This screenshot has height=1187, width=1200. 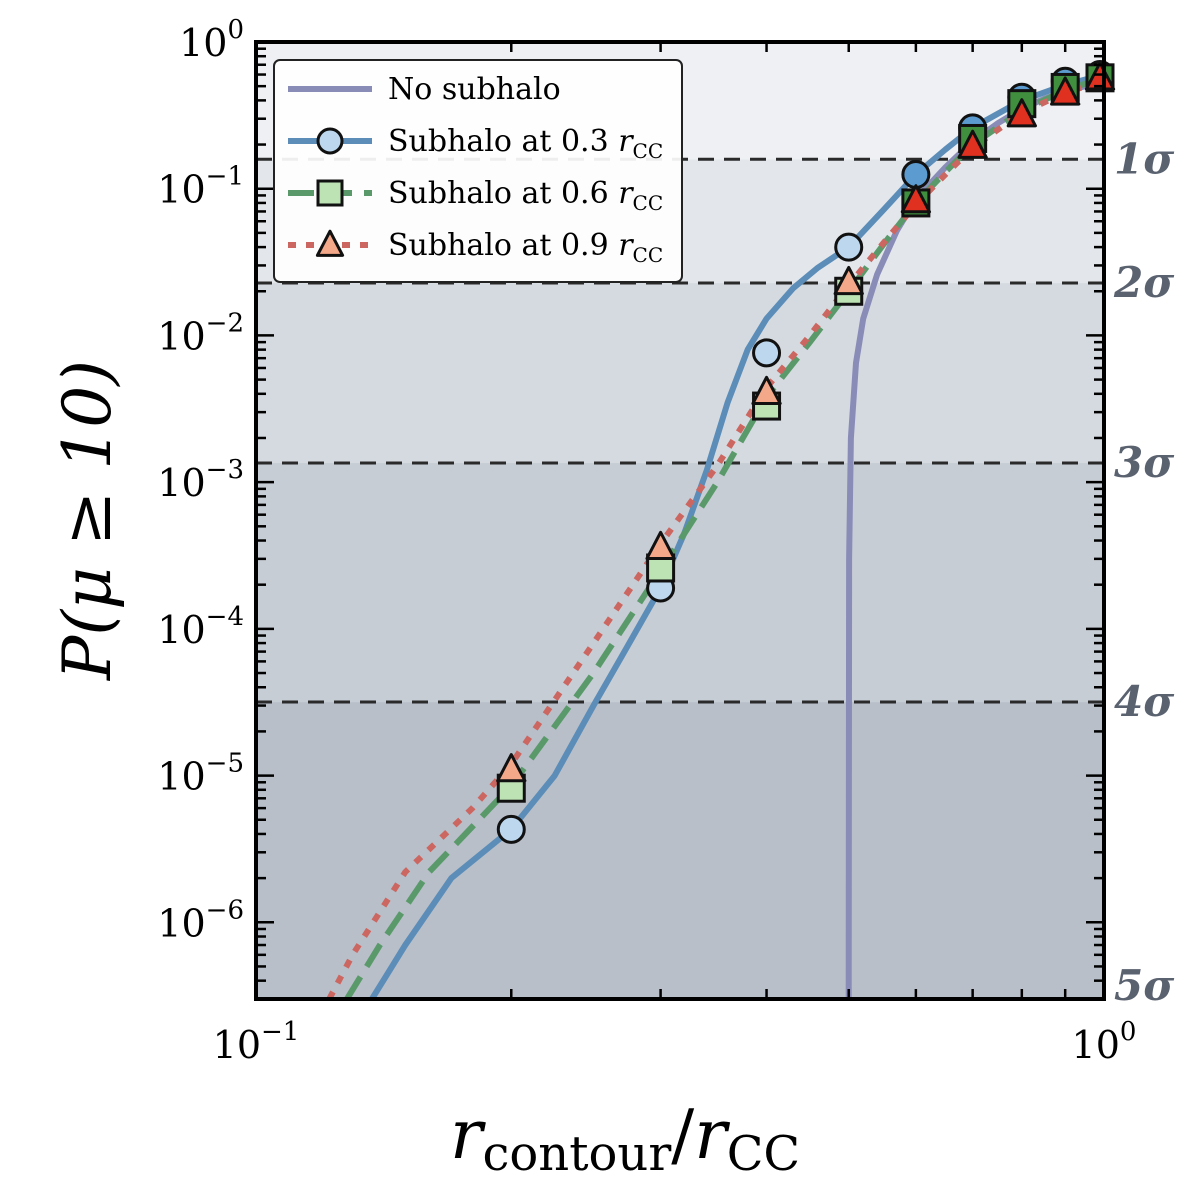 I want to click on legend-label: Subhalo at 0.9 rCC, so click(x=525, y=247).